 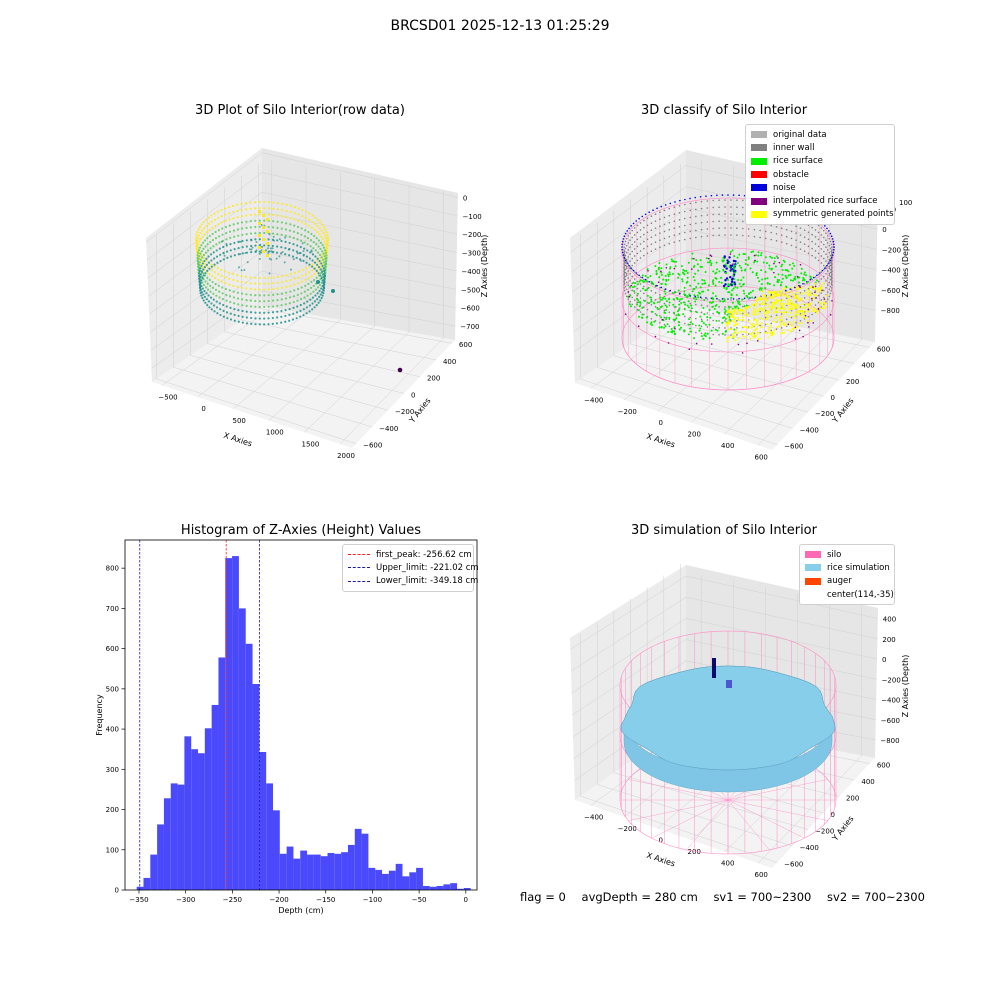 What do you see at coordinates (820, 161) in the screenshot?
I see `legend-item: rice surface` at bounding box center [820, 161].